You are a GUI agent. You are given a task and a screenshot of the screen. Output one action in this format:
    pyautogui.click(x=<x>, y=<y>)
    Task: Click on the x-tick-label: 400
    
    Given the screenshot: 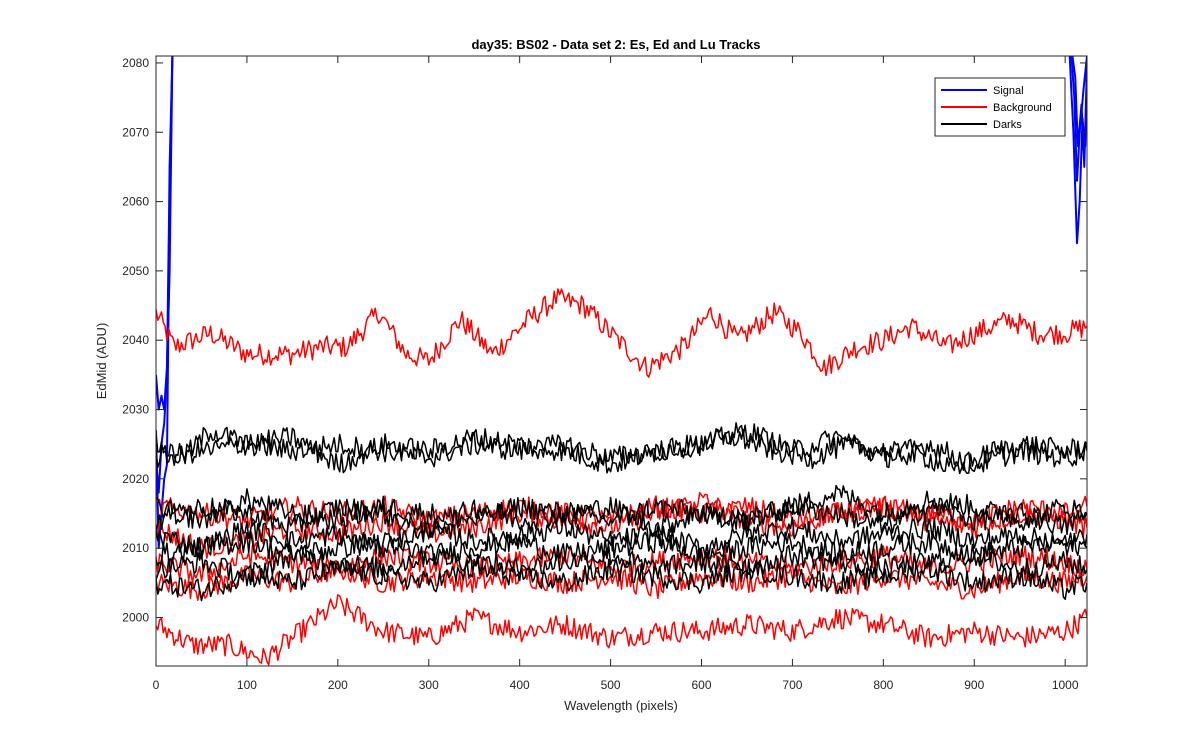 What is the action you would take?
    pyautogui.click(x=520, y=685)
    